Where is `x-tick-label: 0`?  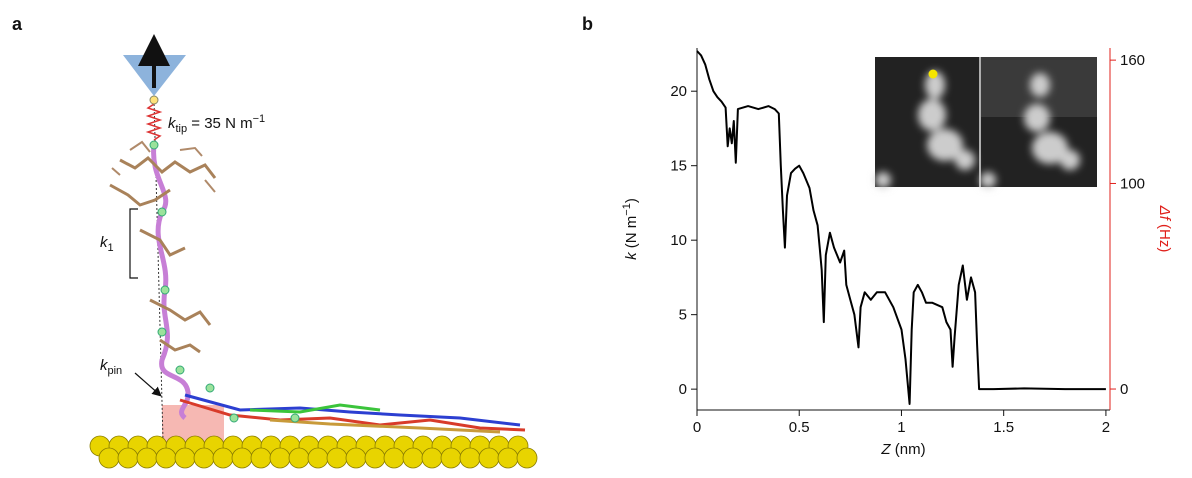
x-tick-label: 0 is located at coordinates (697, 427).